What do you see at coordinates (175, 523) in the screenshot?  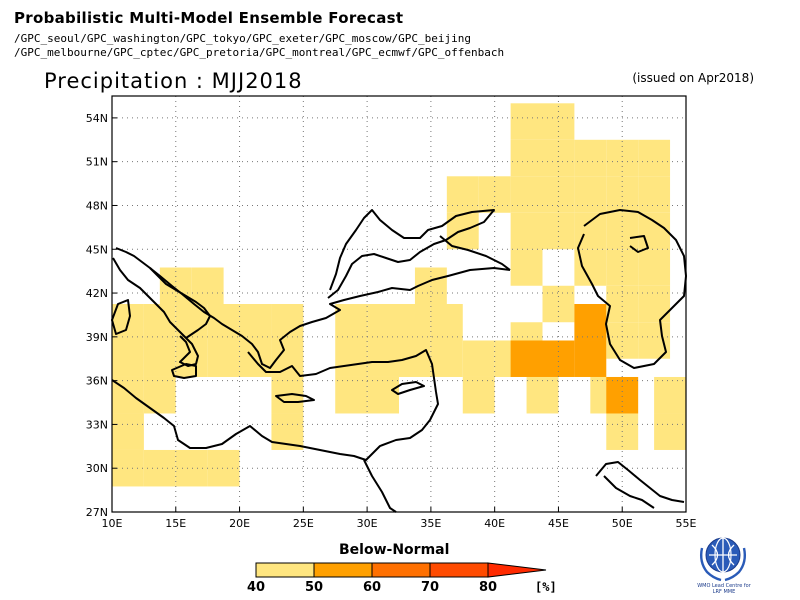 I see `lon-tick-label: 15E` at bounding box center [175, 523].